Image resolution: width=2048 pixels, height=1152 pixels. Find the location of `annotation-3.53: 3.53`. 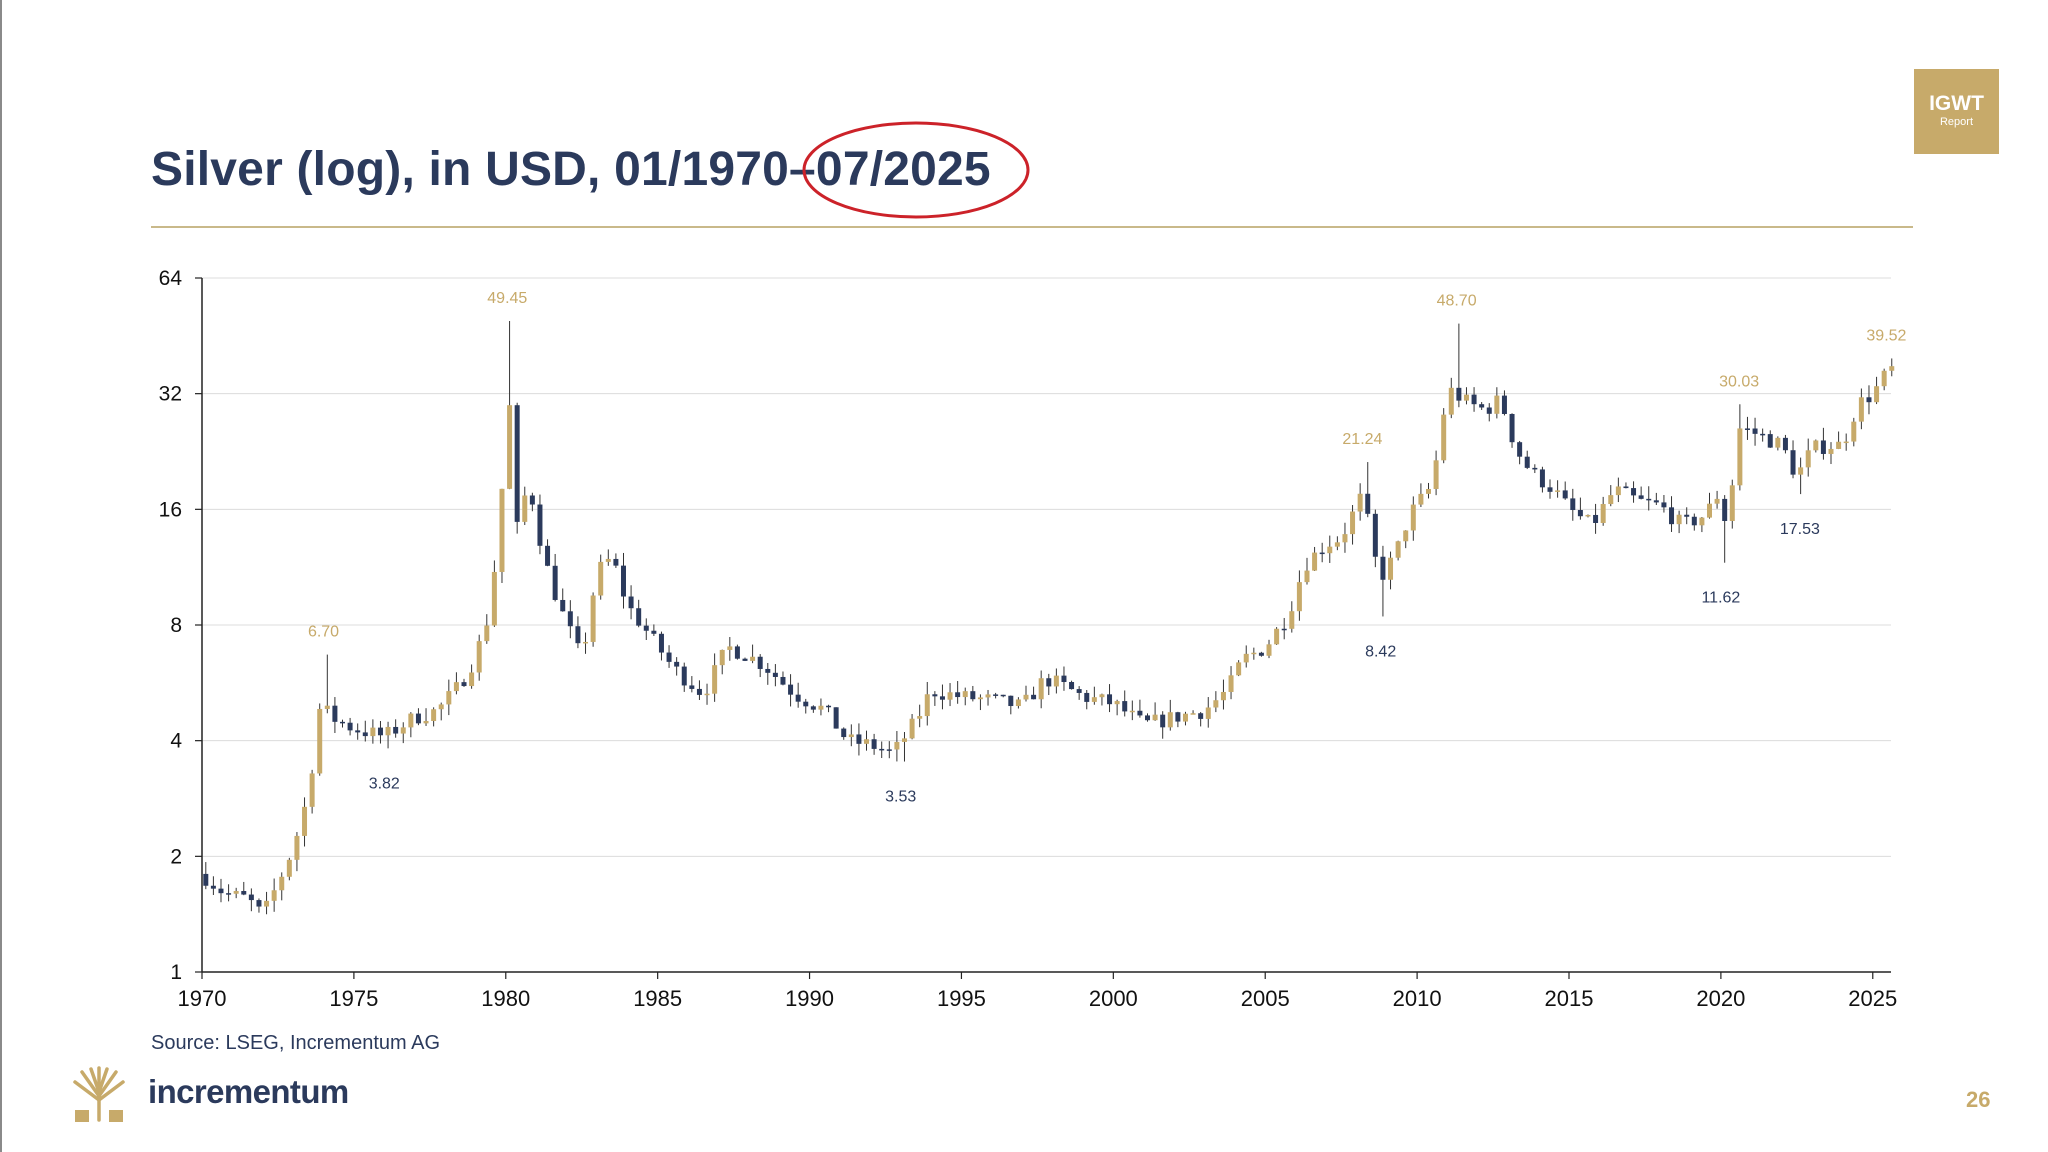

annotation-3.53: 3.53 is located at coordinates (900, 797).